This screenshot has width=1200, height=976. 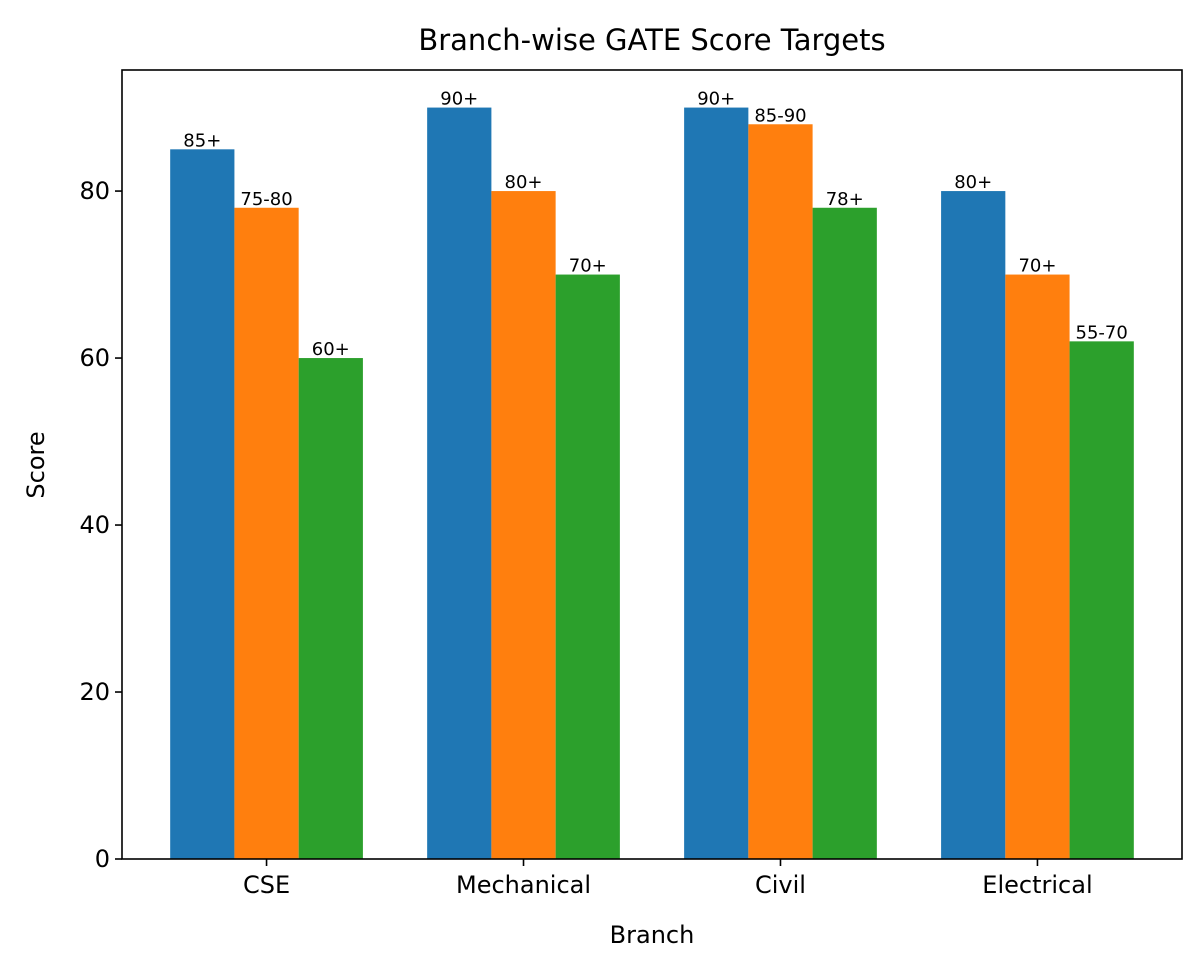 I want to click on x-tick-label: Mechanical, so click(x=523, y=885).